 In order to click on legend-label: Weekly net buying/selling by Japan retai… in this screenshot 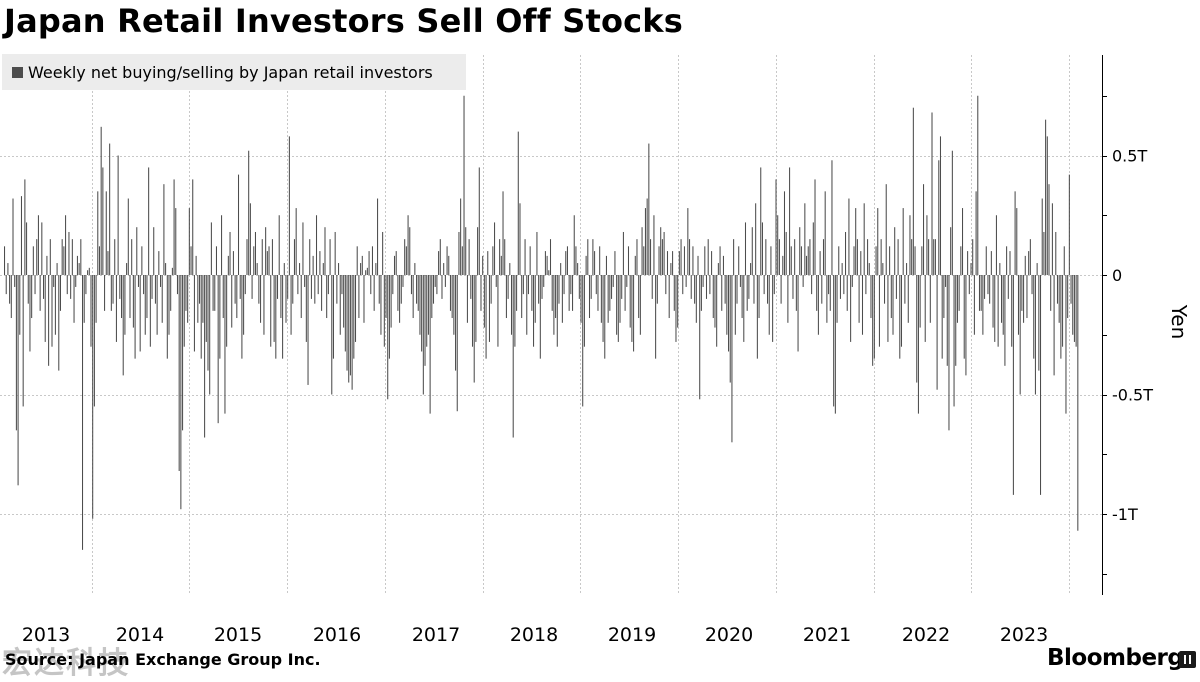, I will do `click(230, 72)`.